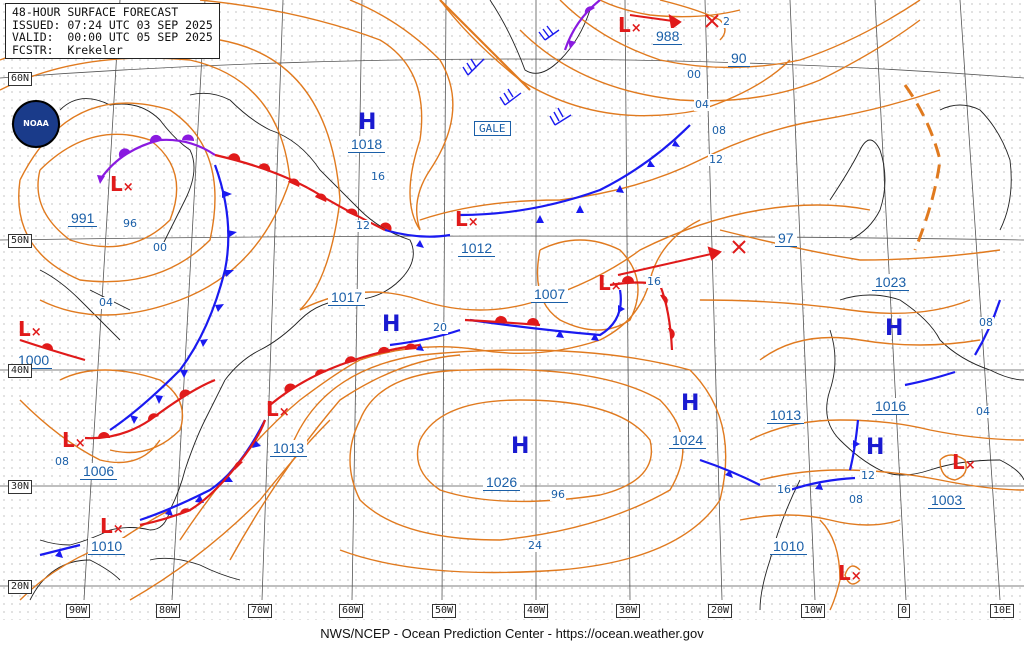 This screenshot has width=1024, height=652. Describe the element at coordinates (351, 611) in the screenshot. I see `longitude-label: 60W` at that location.